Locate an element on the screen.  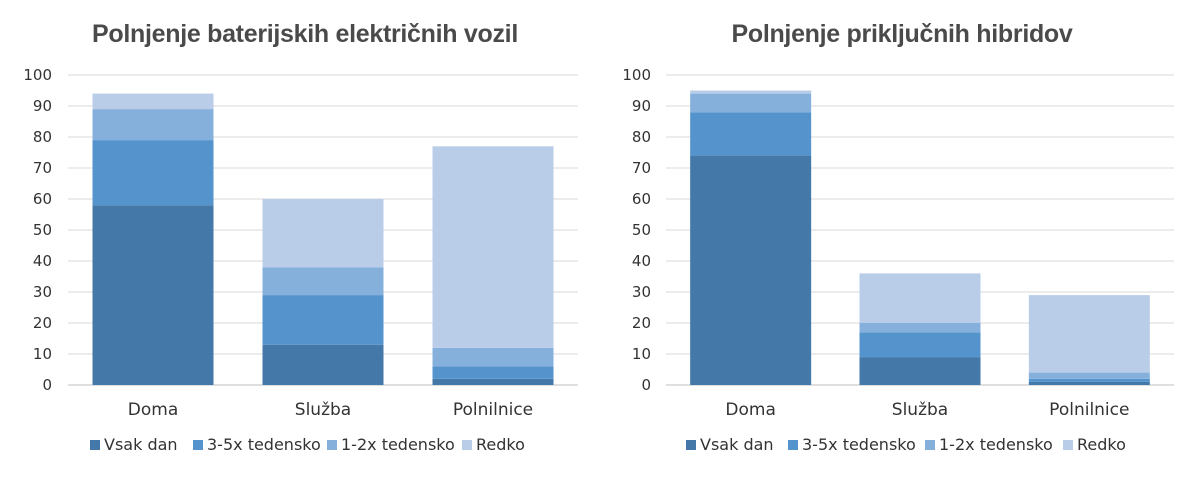
chart-title: Polnjenje priključnih hibridov is located at coordinates (901, 34).